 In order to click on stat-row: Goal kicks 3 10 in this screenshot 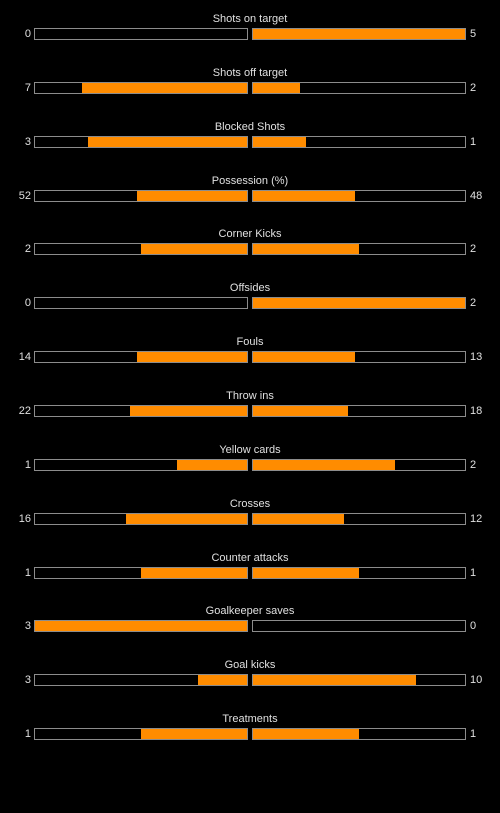, I will do `click(250, 678)`.